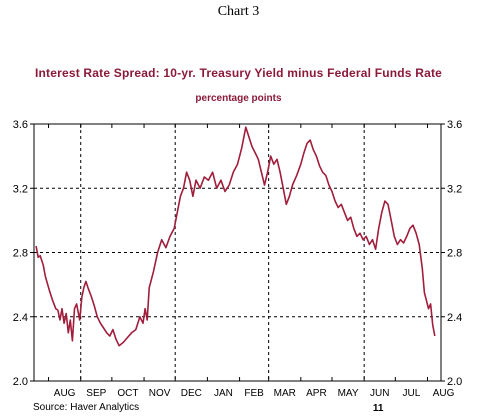  Describe the element at coordinates (20, 125) in the screenshot. I see `y-tick-label-left: 3.6` at that location.